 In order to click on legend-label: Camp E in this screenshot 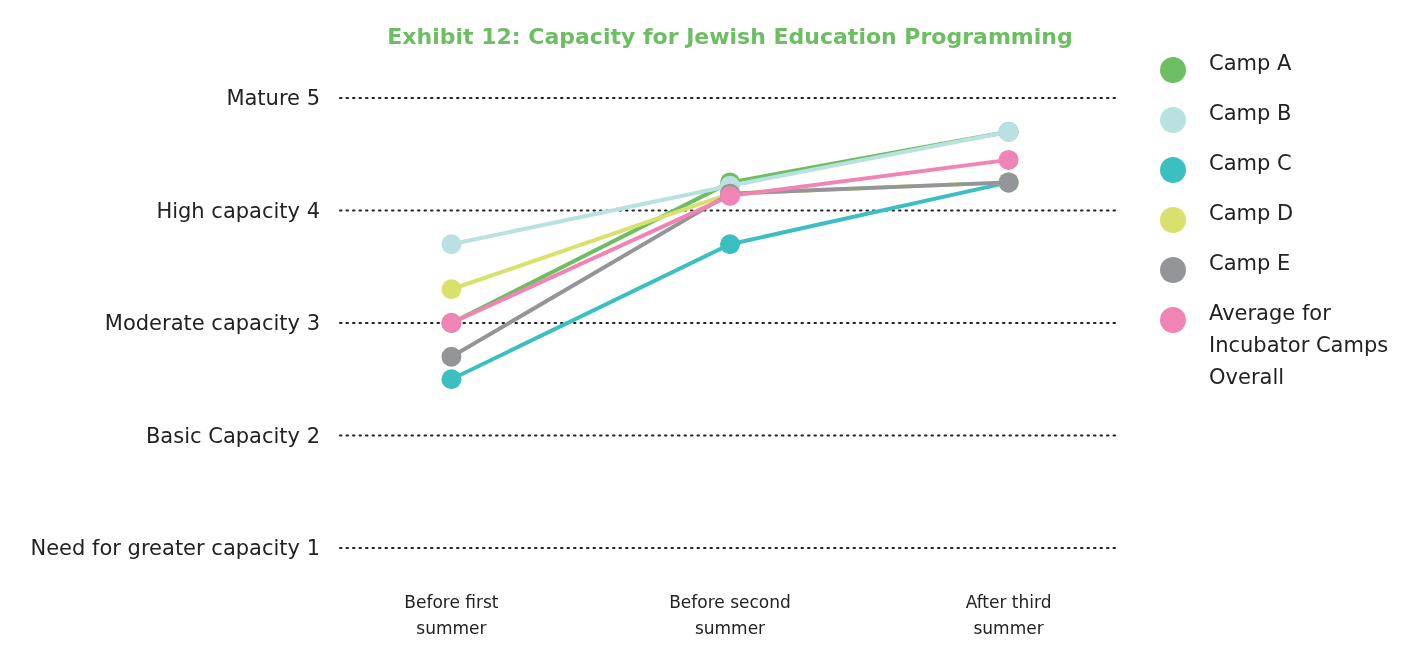, I will do `click(1250, 263)`.